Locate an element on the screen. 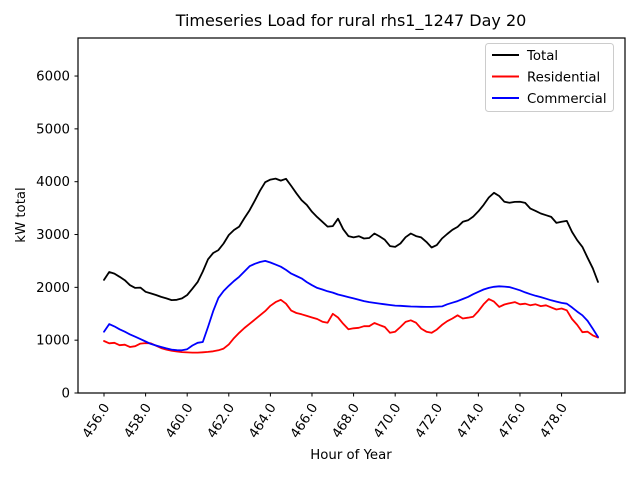 This screenshot has width=640, height=480. series-line-residential is located at coordinates (351, 326).